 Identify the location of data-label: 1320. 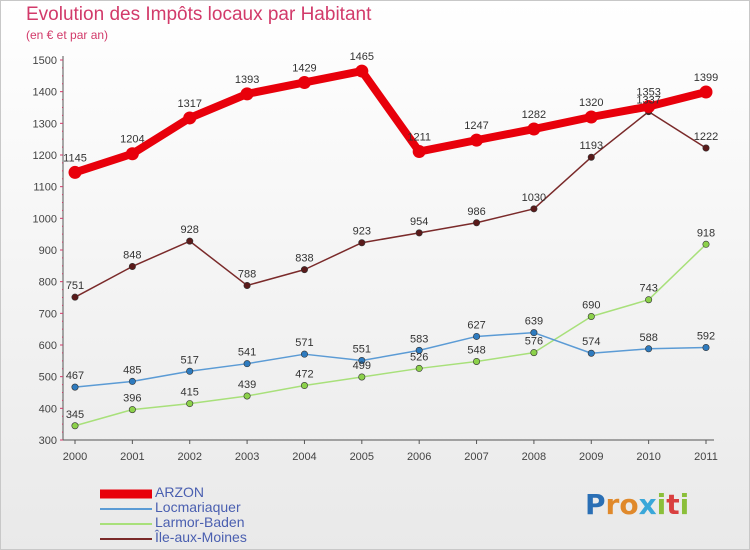
(591, 103).